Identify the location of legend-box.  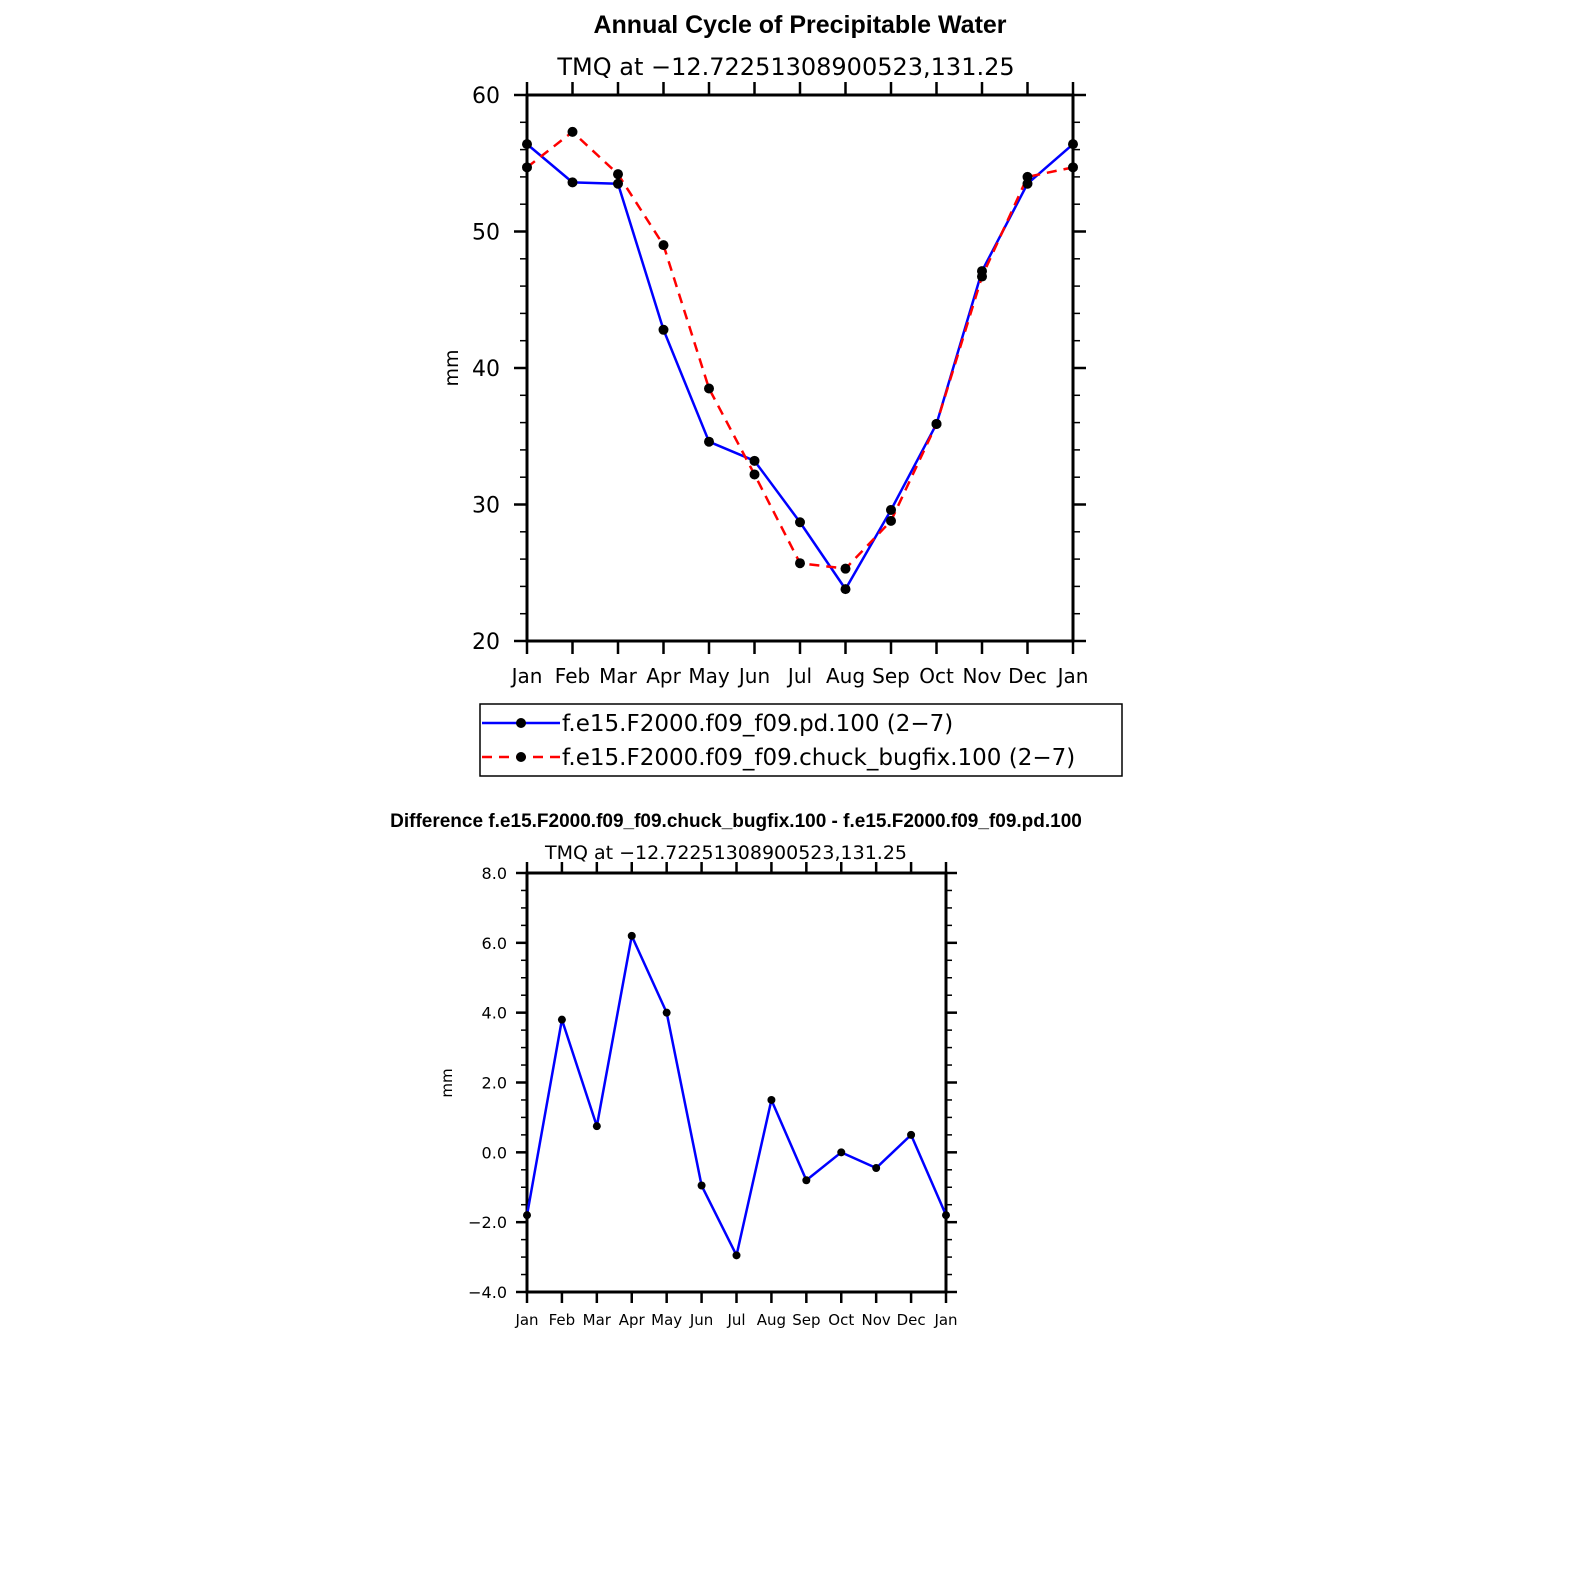
(801, 740).